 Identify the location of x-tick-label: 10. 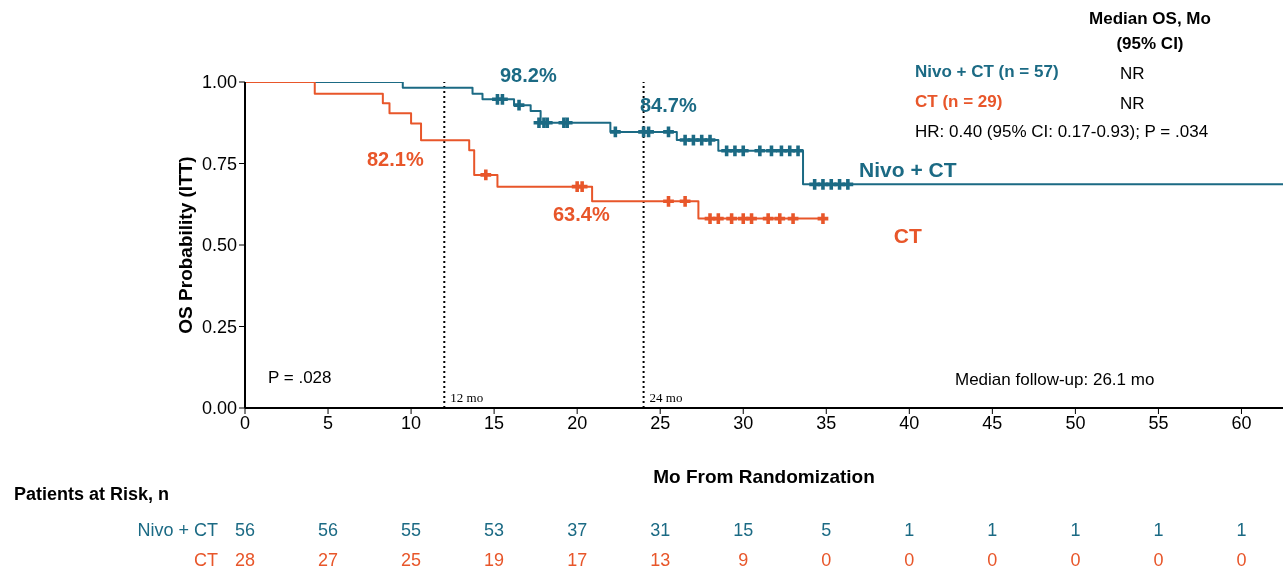
(411, 422).